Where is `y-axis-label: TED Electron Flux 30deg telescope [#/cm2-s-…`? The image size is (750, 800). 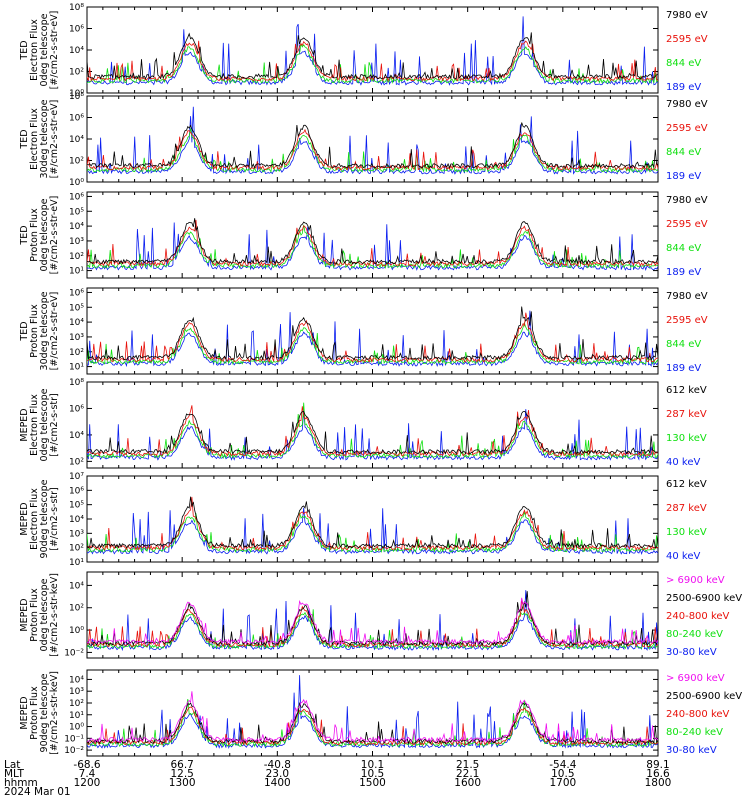
y-axis-label: TED Electron Flux 30deg telescope [#/cm2-s-… is located at coordinates (39, 138).